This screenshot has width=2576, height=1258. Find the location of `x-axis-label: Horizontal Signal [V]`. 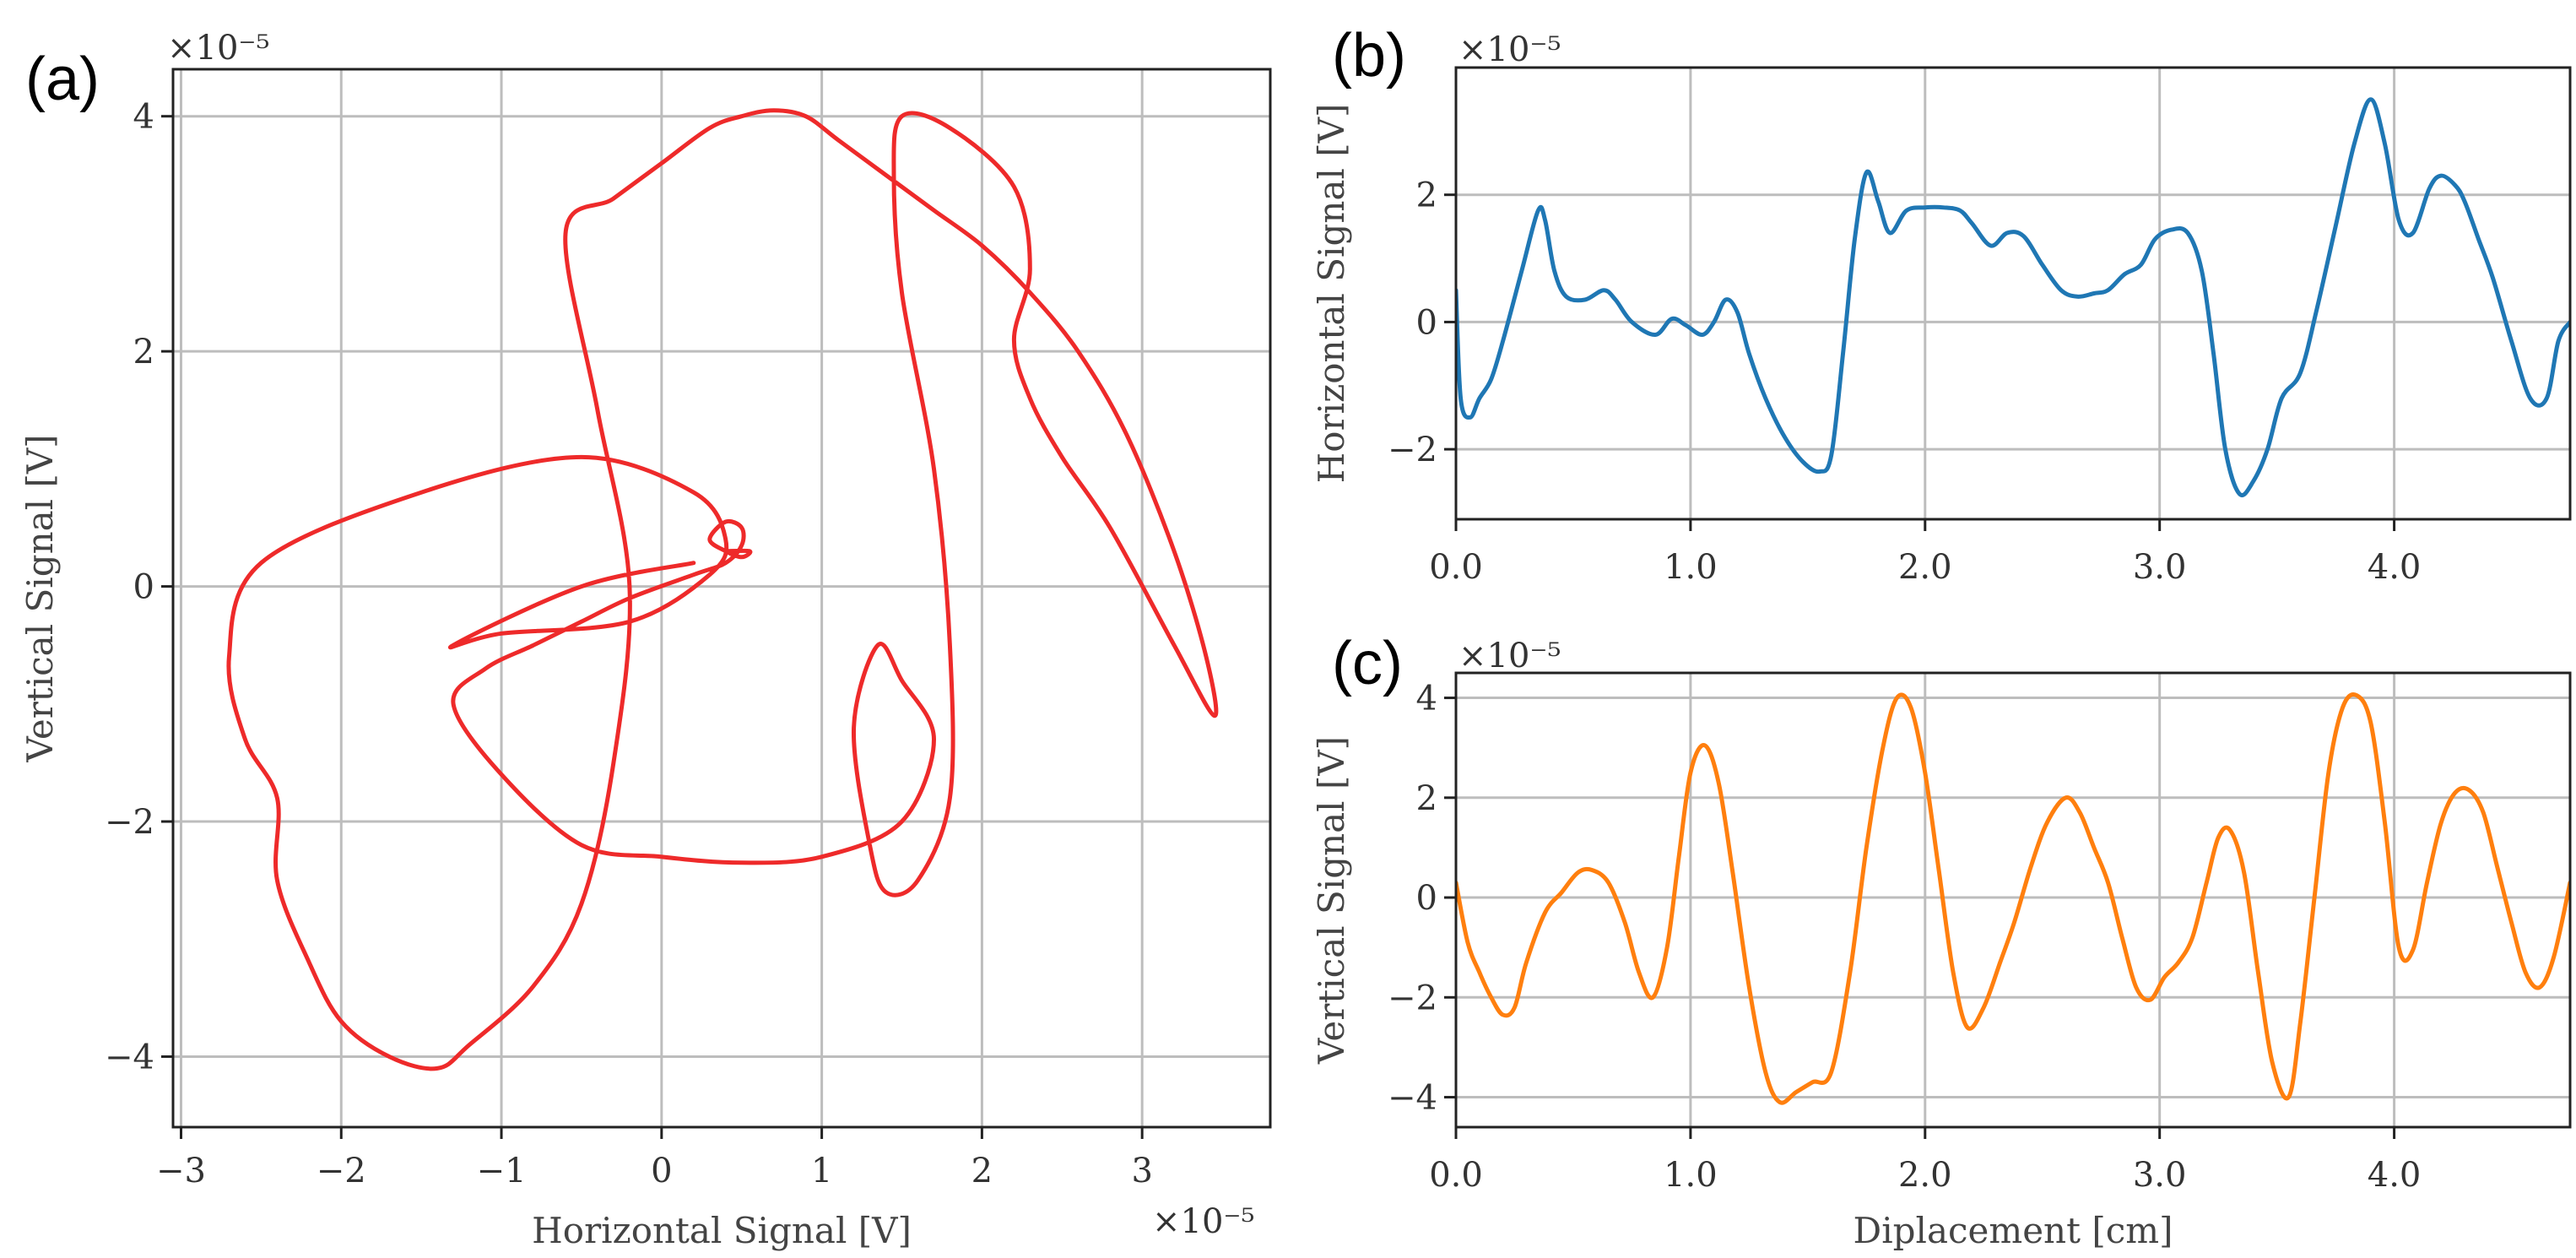

x-axis-label: Horizontal Signal [V] is located at coordinates (722, 1230).